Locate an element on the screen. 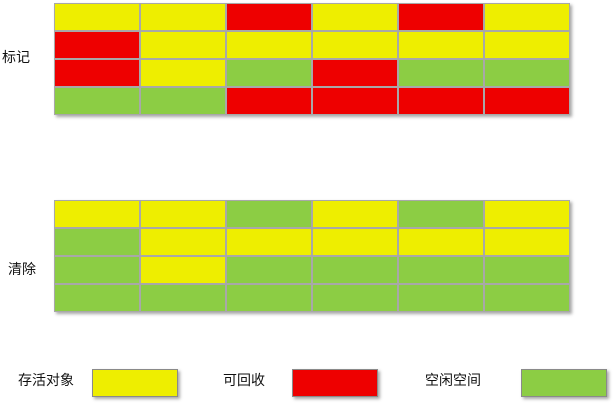 This screenshot has height=404, width=613. legend-free-label: 空闲空间 is located at coordinates (453, 381).